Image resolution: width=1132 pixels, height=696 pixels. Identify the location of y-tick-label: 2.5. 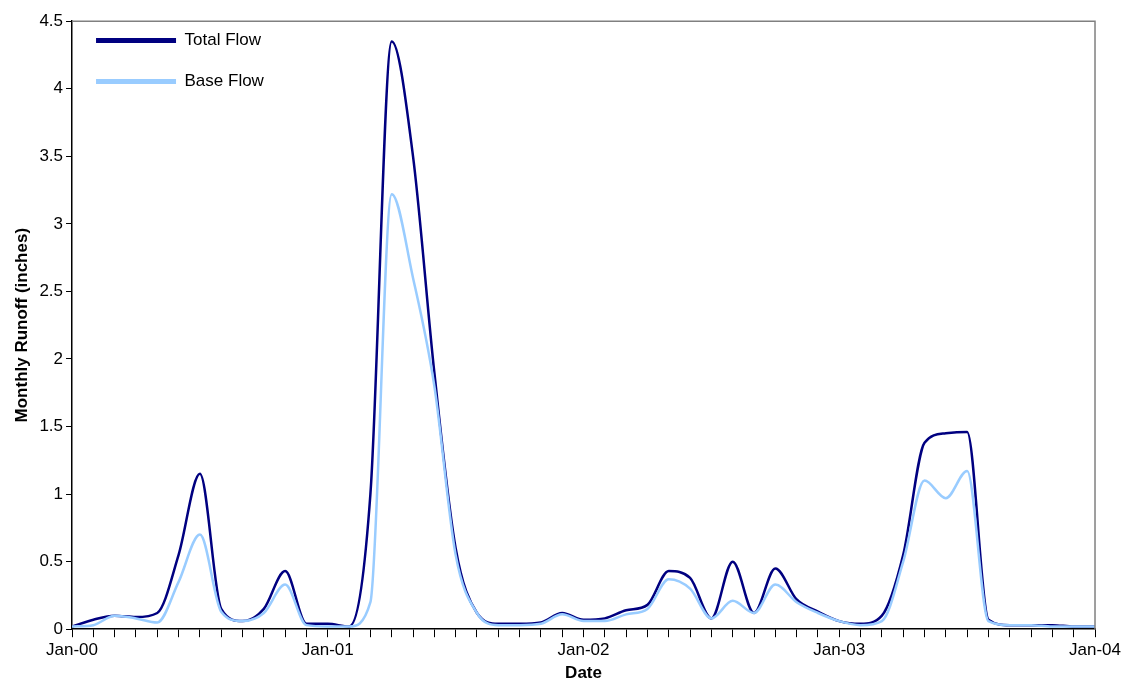
(51, 291).